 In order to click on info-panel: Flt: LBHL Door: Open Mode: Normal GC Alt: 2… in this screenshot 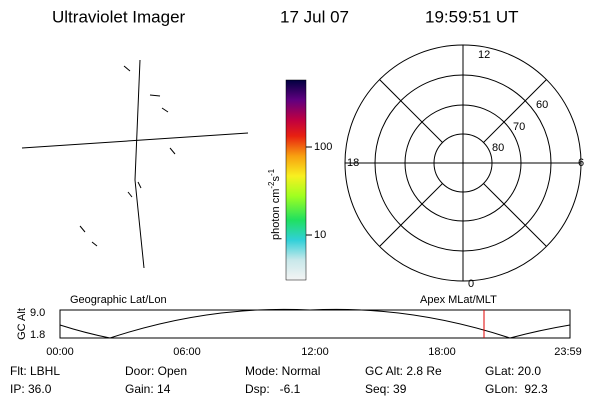, I will do `click(279, 380)`.